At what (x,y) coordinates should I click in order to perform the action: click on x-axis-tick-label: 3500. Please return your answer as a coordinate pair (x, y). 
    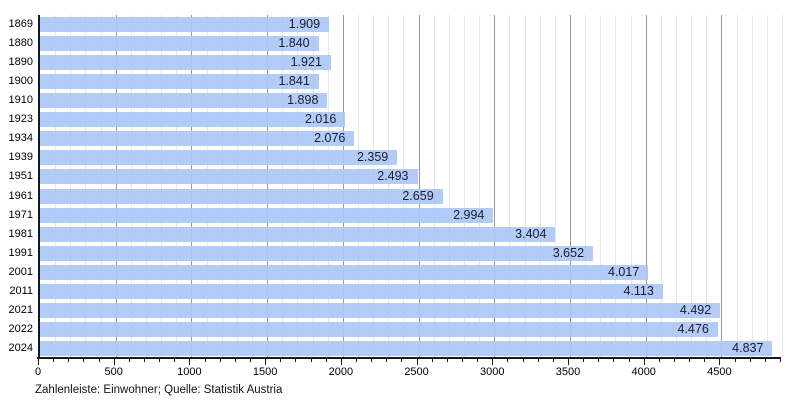
    Looking at the image, I should click on (568, 372).